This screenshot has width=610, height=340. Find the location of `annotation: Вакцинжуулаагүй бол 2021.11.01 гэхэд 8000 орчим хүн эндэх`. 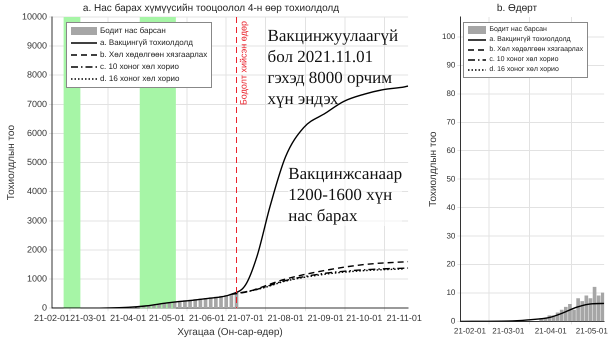

annotation: Вакцинжуулаагүй бол 2021.11.01 гэхэд 8000 орчим хүн эндэх is located at coordinates (333, 67).